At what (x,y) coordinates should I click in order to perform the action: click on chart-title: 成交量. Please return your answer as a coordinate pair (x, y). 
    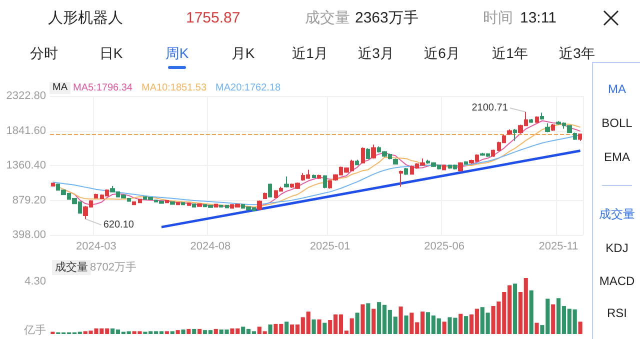
    Looking at the image, I should click on (71, 267).